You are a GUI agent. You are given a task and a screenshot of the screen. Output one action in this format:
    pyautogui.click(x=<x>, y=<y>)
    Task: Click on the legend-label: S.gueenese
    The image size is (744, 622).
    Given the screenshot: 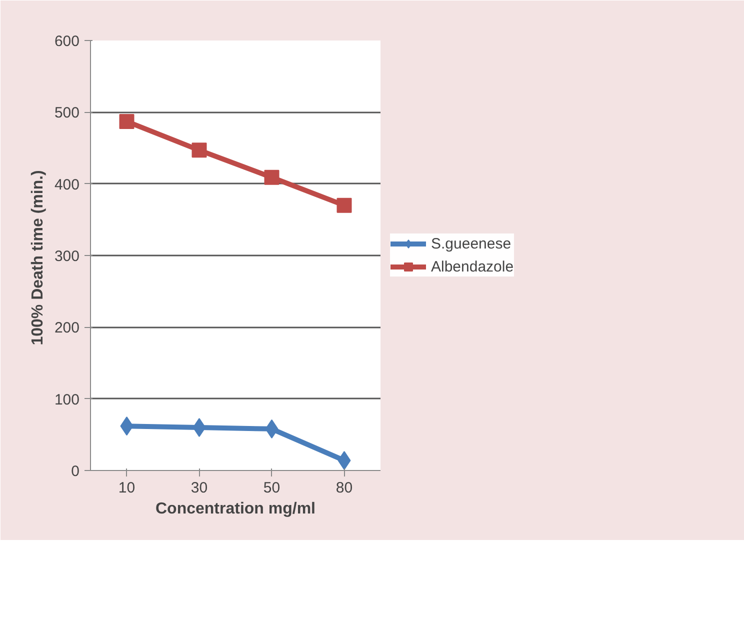 What is the action you would take?
    pyautogui.click(x=471, y=243)
    